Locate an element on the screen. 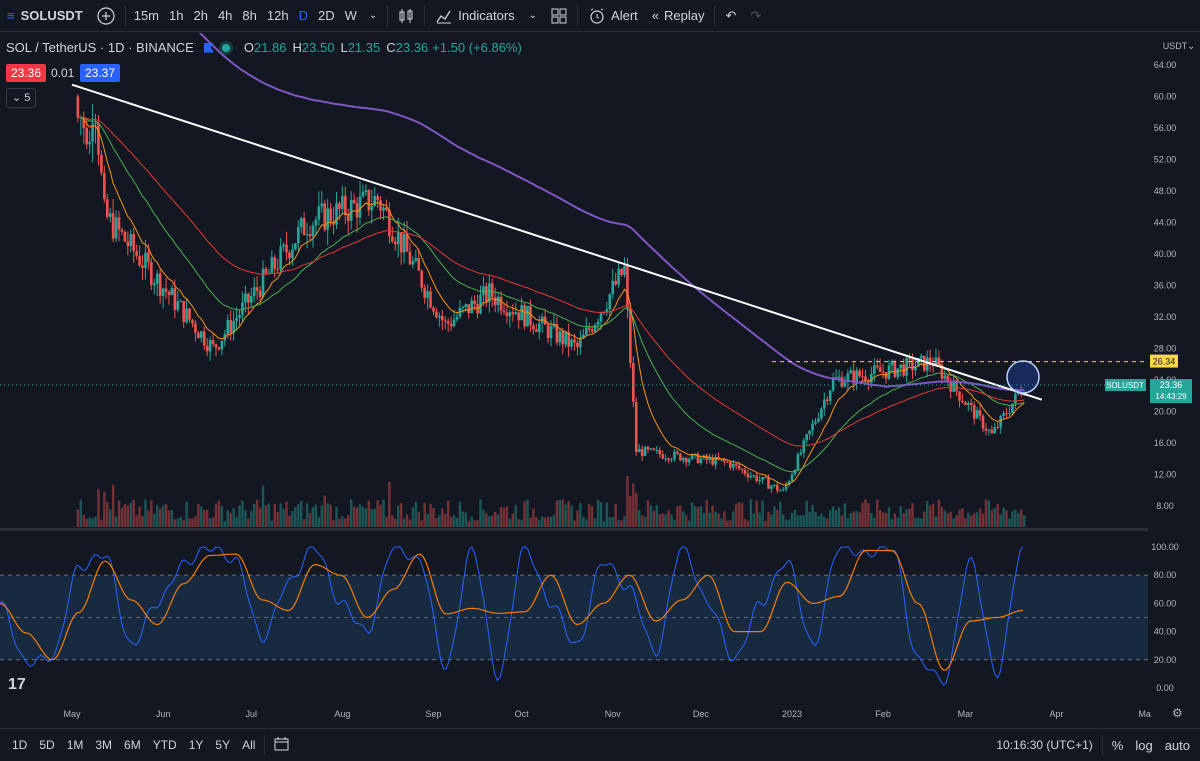  interval-d: D is located at coordinates (303, 15).